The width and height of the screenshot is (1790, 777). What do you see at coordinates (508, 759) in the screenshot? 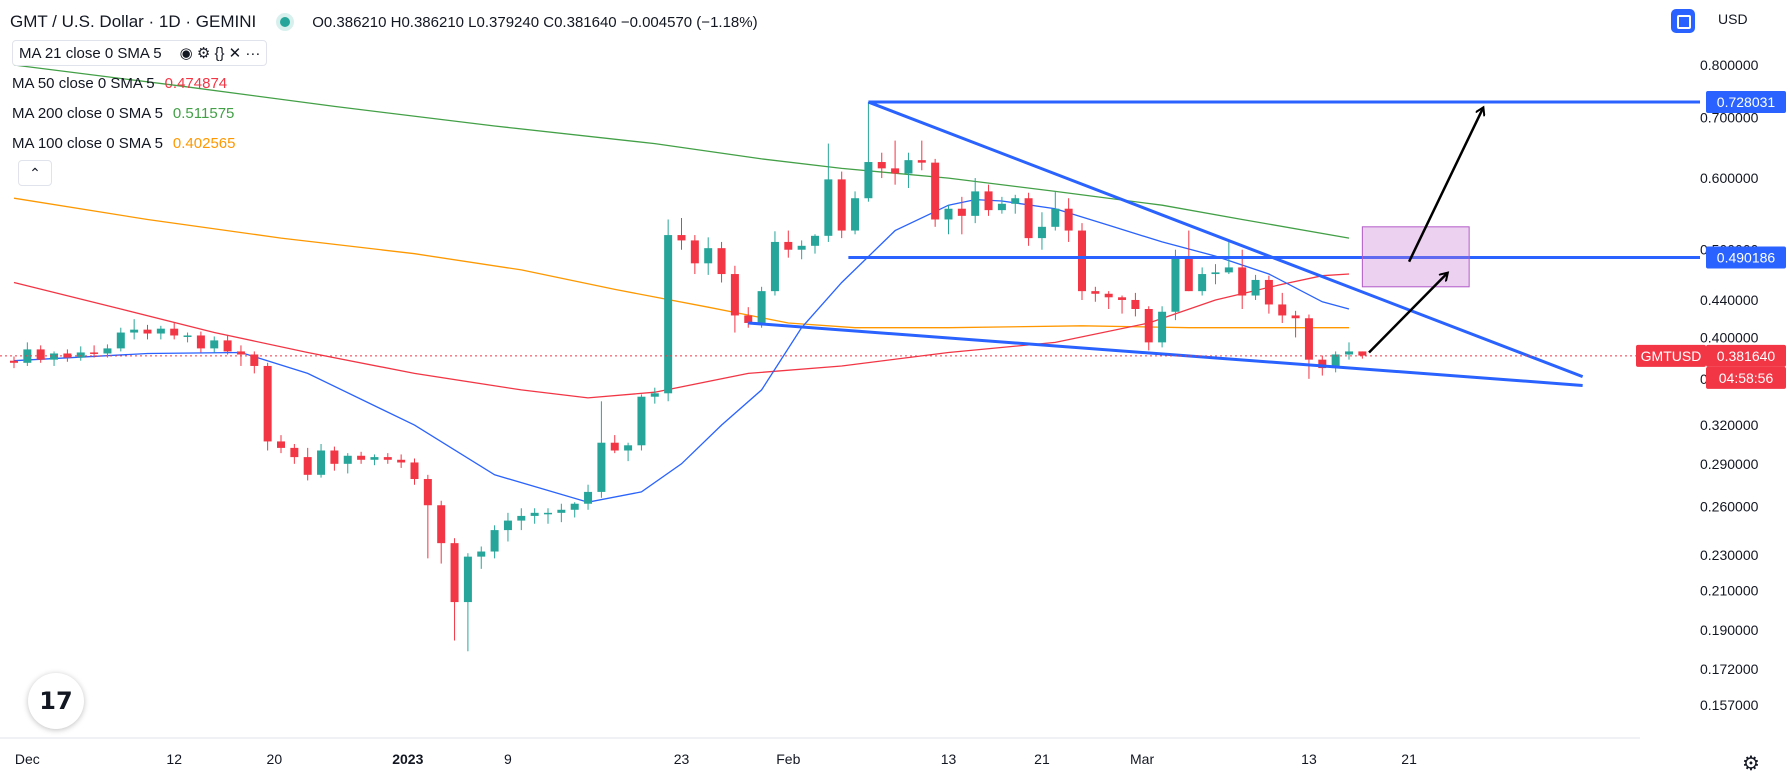
I see `time-tick-label: 9` at bounding box center [508, 759].